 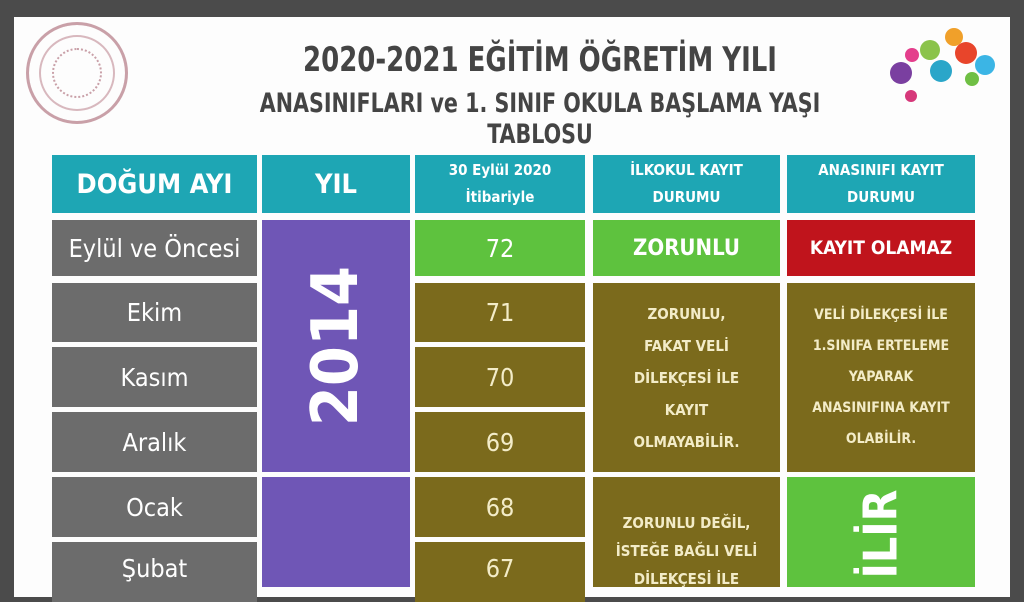 I want to click on age-cell: 69, so click(x=500, y=442).